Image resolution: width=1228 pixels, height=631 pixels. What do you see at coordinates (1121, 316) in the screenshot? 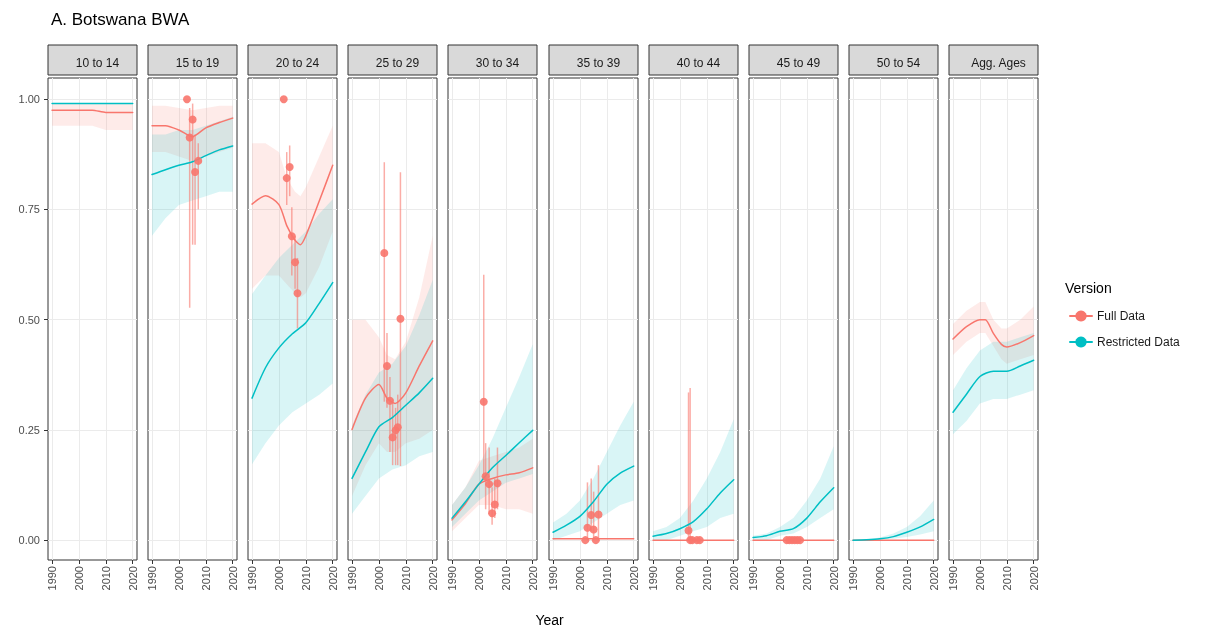
I see `legend-label: Full Data` at bounding box center [1121, 316].